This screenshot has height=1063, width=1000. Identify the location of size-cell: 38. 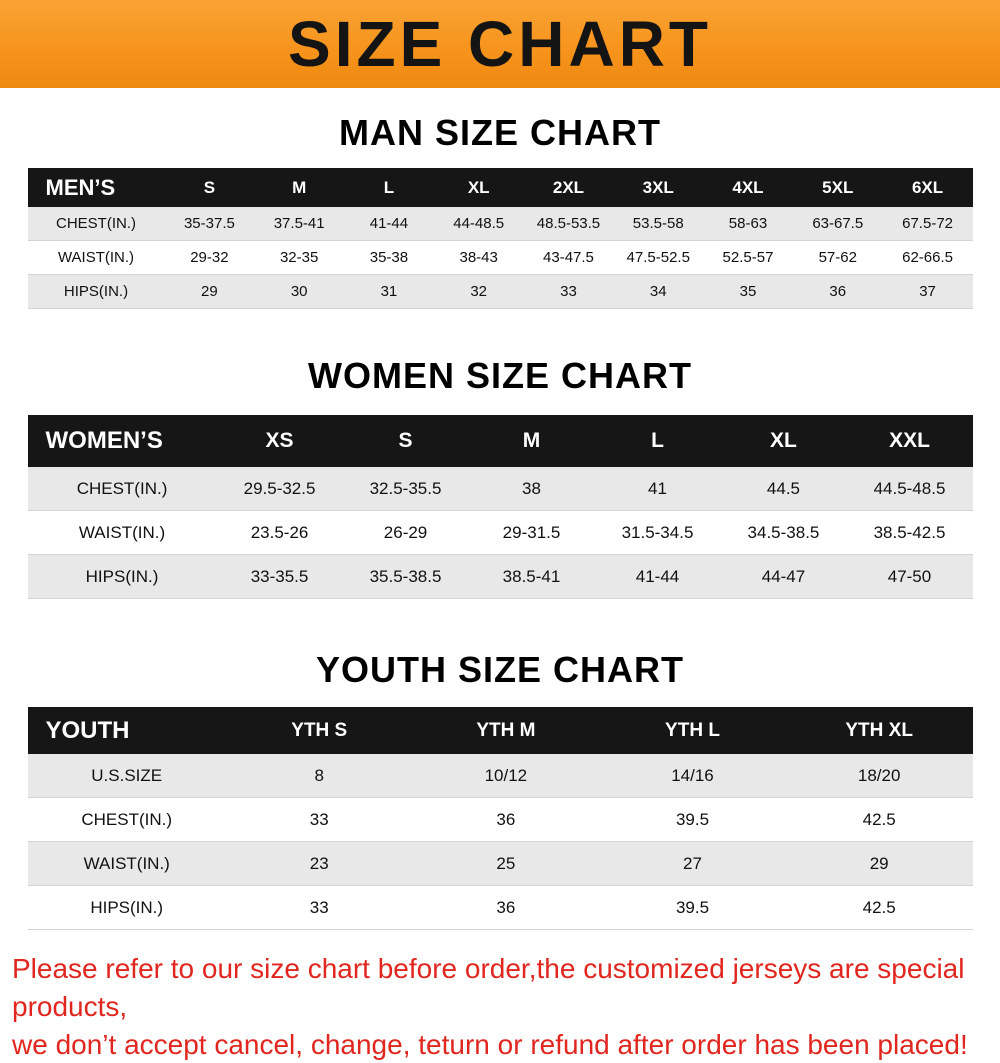
(531, 489).